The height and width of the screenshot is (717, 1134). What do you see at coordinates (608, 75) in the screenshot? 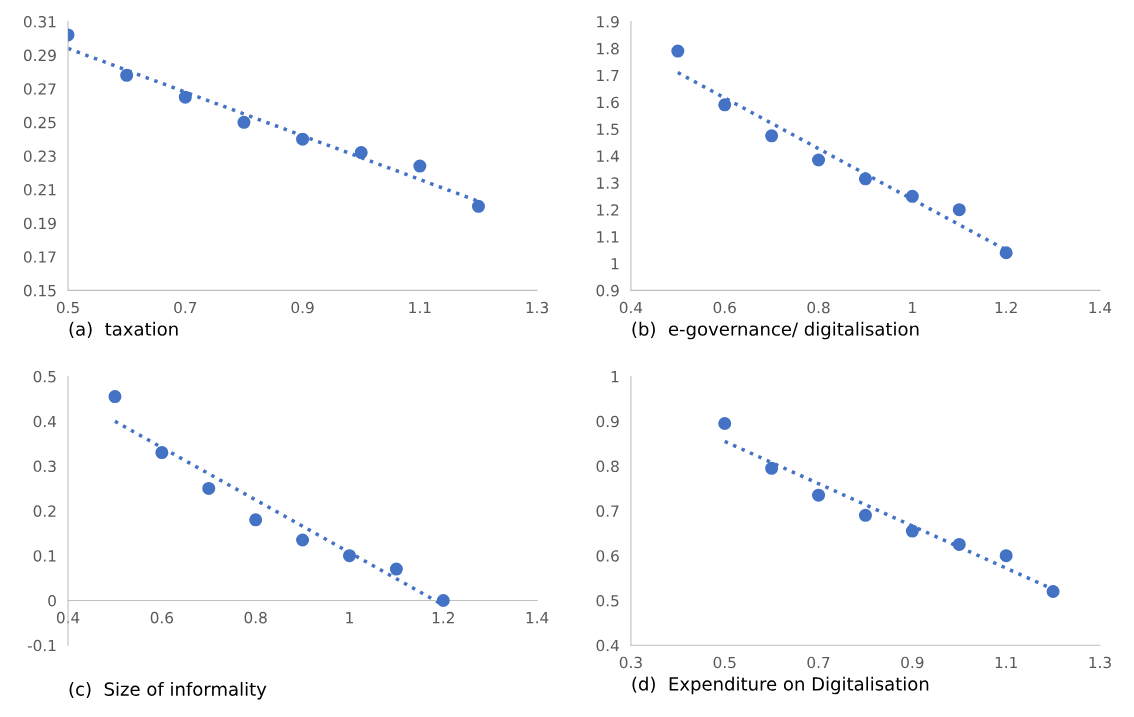
I see `y-tick-label: 1.7` at bounding box center [608, 75].